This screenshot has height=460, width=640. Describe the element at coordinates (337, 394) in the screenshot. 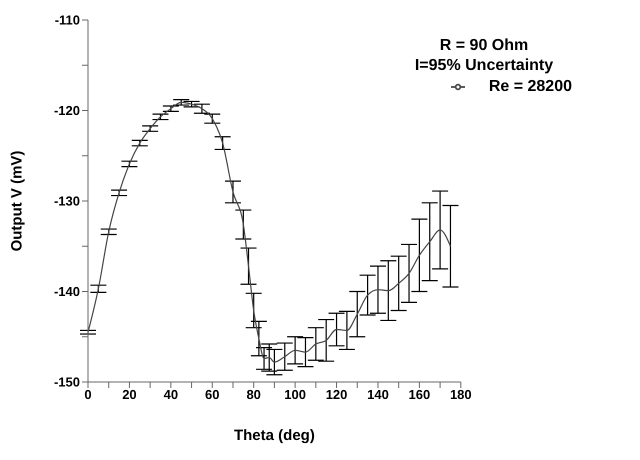

I see `x-tick-label: 120` at that location.